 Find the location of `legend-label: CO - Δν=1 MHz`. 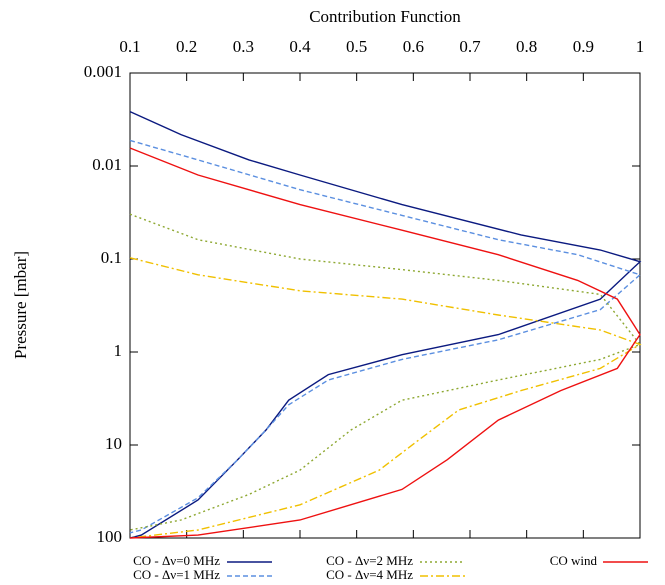

legend-label: CO - Δν=1 MHz is located at coordinates (176, 574).